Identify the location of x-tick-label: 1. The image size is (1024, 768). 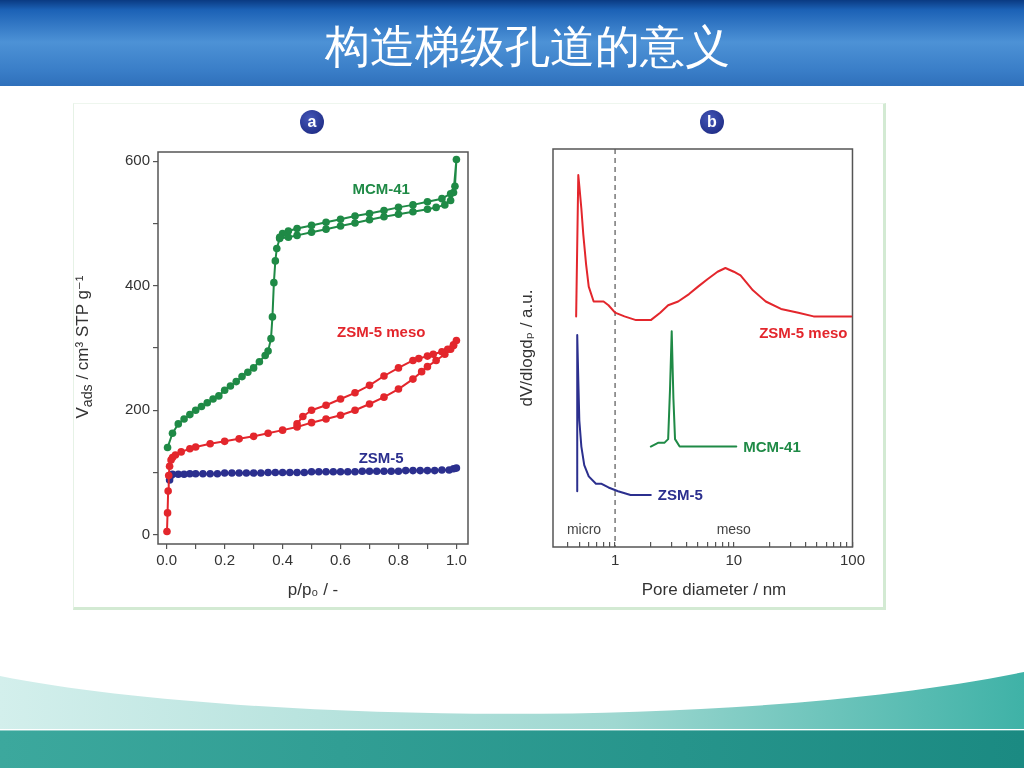
(615, 560).